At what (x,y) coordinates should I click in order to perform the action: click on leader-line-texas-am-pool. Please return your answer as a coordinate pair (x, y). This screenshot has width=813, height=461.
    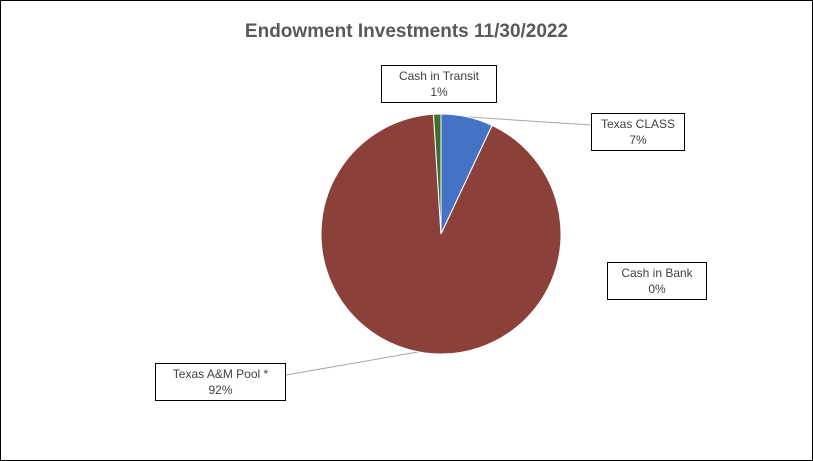
    Looking at the image, I should click on (352, 363).